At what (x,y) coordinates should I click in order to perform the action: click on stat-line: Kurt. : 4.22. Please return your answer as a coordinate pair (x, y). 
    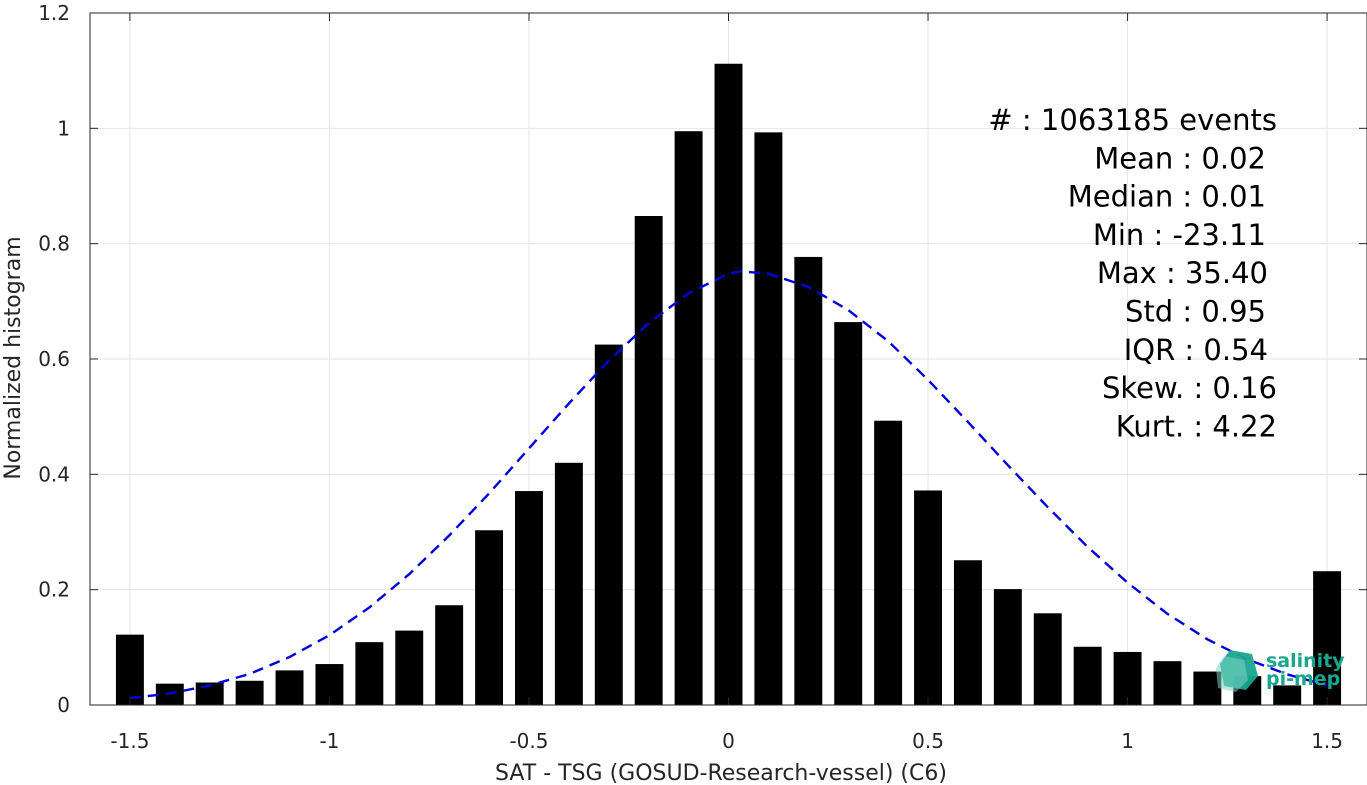
    Looking at the image, I should click on (1196, 426).